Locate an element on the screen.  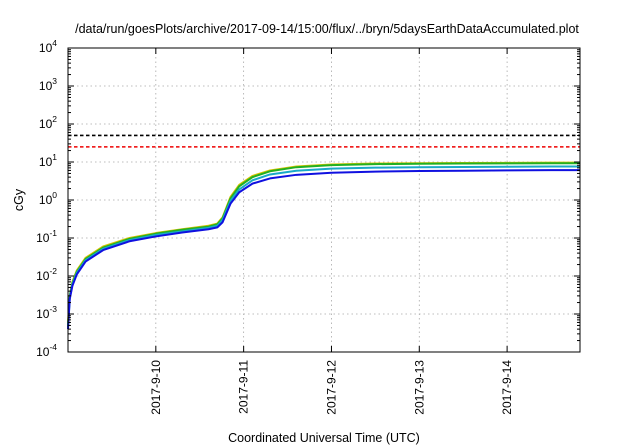
y-tick-label: 10³ is located at coordinates (48, 84).